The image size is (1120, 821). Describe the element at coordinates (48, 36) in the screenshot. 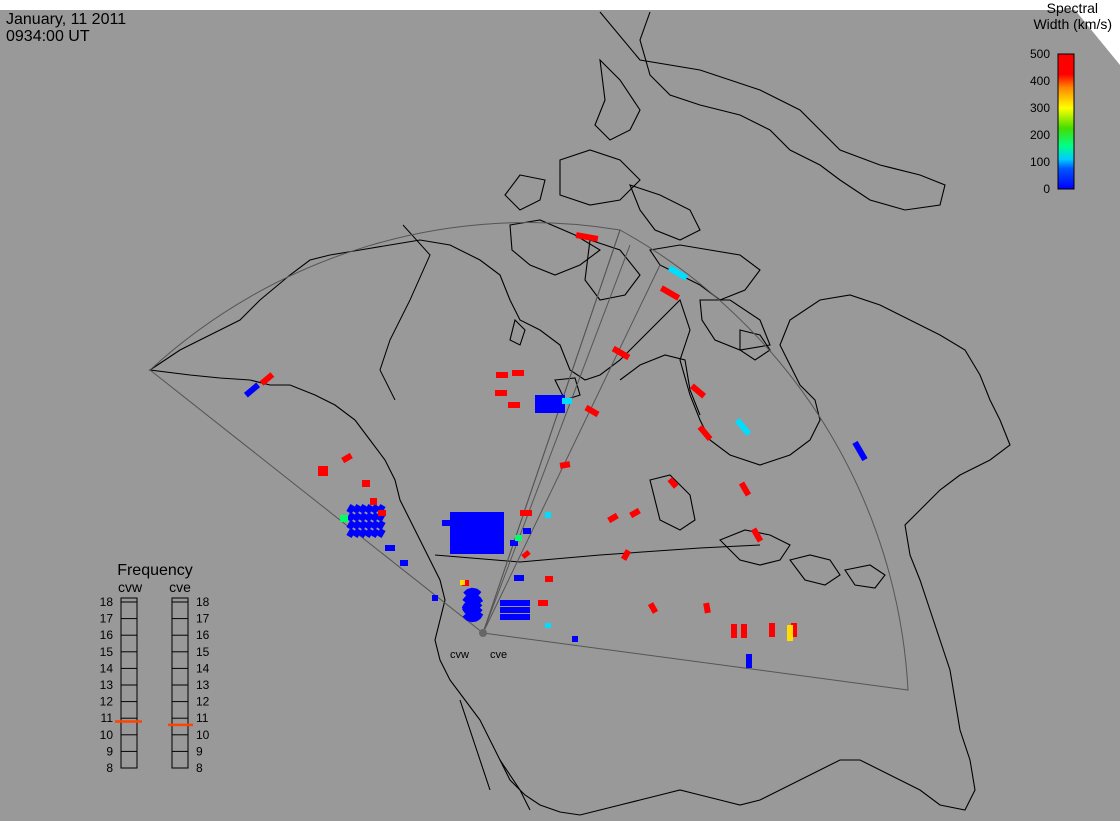

I see `time-label: 0934:00 UT` at that location.